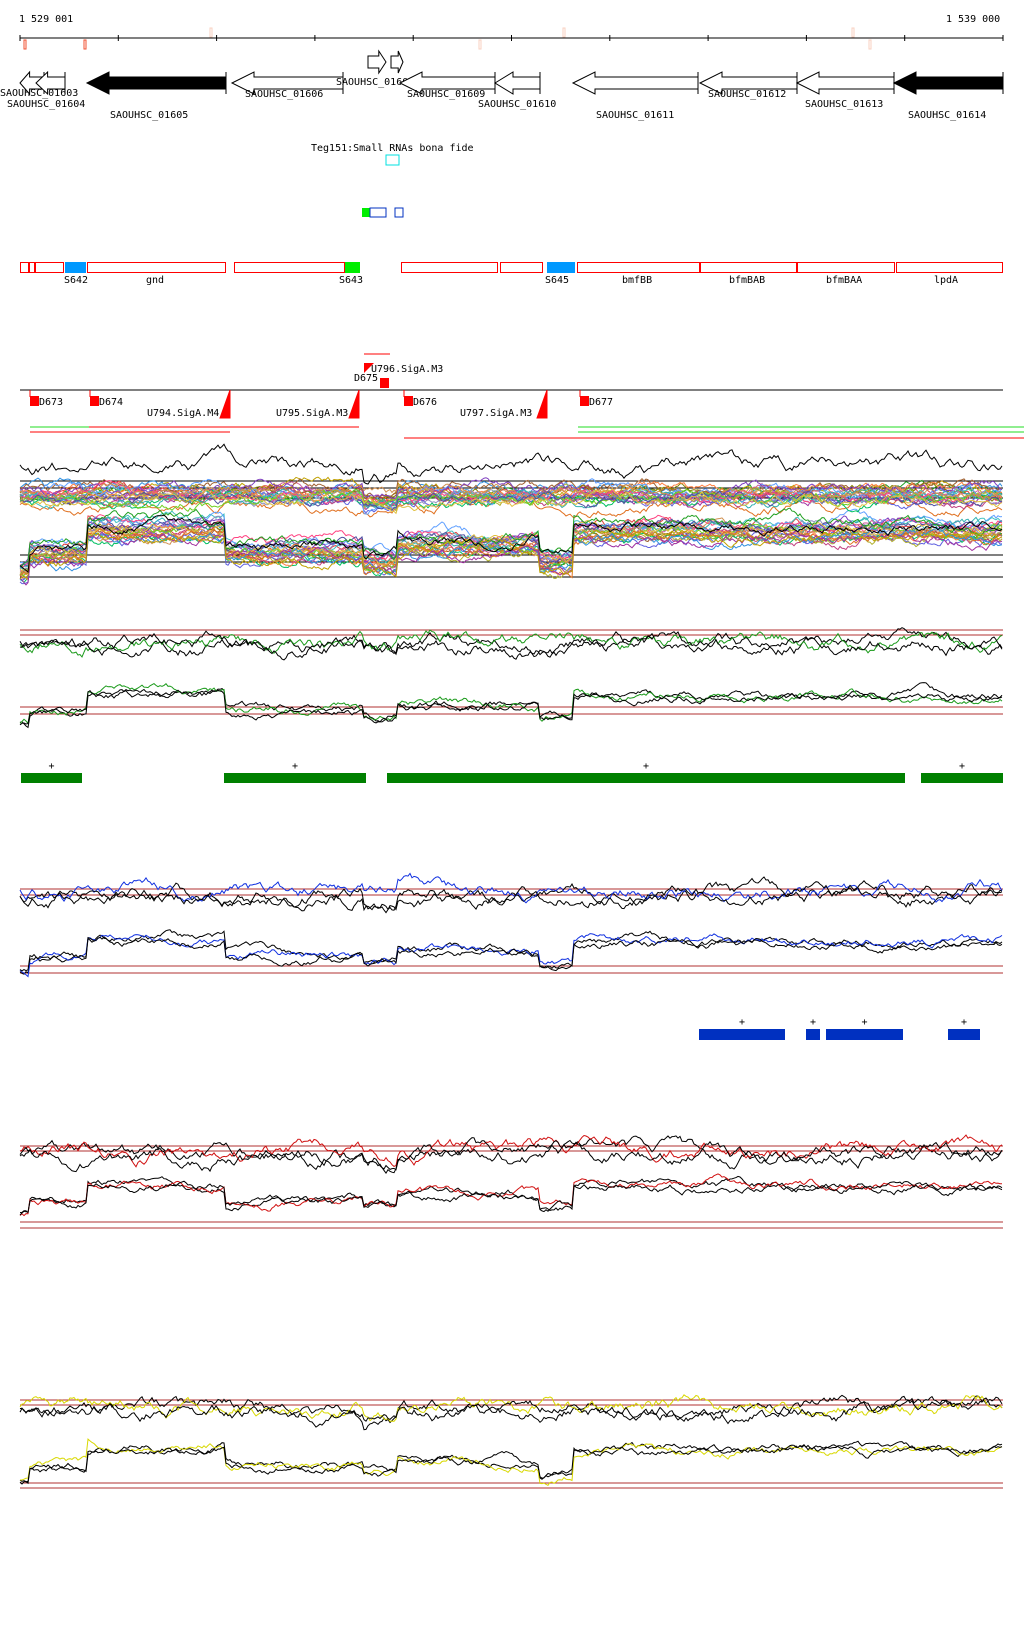 The width and height of the screenshot is (1024, 1640). I want to click on gene-label: SAOUHSC_01613, so click(844, 104).